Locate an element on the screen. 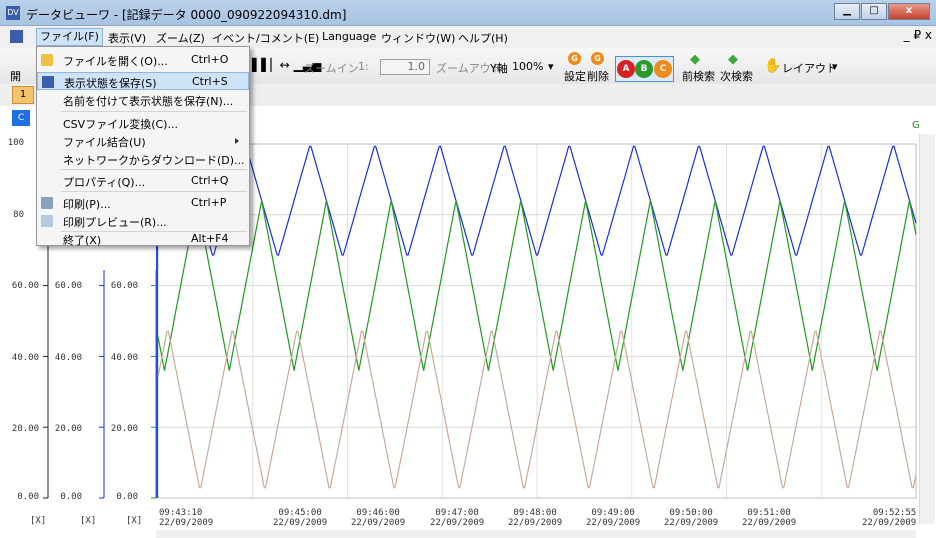 Image resolution: width=936 pixels, height=538 pixels. channel-chip: C is located at coordinates (21, 118).